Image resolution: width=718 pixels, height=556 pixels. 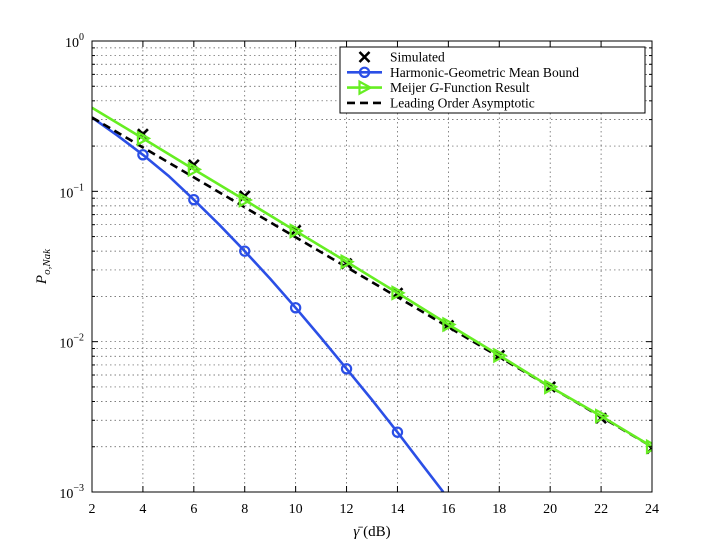 I want to click on legend-label-meijer-g-function-result: Meijer G-Function Result, so click(x=460, y=87).